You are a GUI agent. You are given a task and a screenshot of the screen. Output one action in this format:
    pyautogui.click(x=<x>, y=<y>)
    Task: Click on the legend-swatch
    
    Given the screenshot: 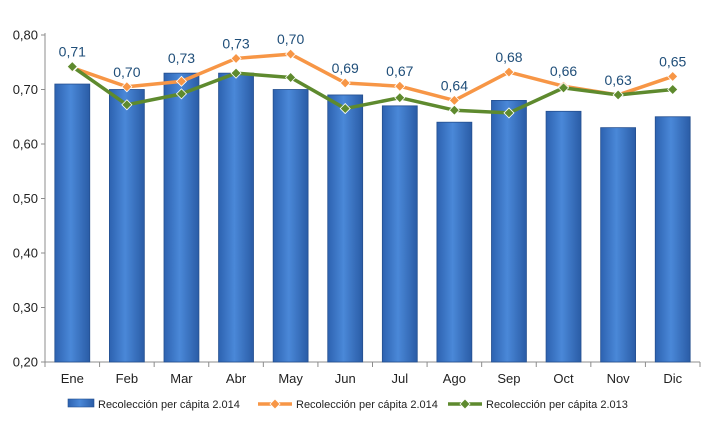 What is the action you would take?
    pyautogui.click(x=81, y=403)
    